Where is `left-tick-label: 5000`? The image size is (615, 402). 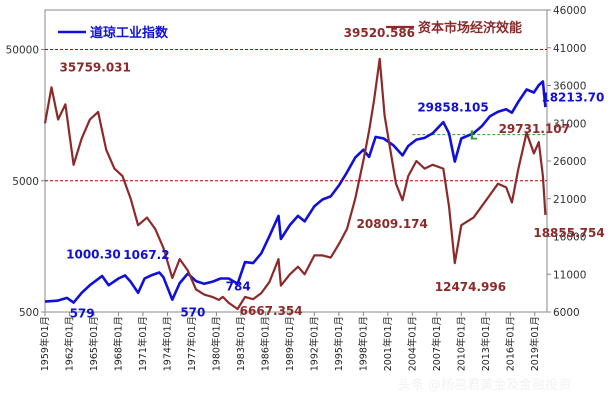
left-tick-label: 5000 is located at coordinates (25, 182).